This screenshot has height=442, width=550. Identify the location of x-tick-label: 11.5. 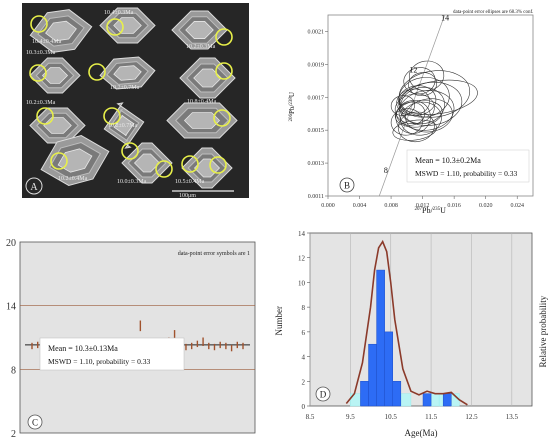
(431, 417).